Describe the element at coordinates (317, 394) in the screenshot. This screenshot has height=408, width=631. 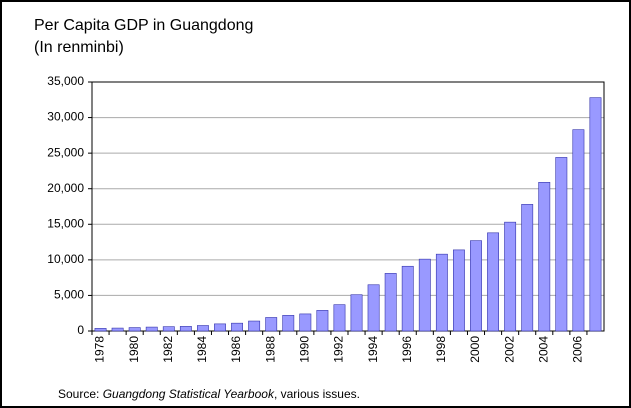
I see `source-suffix: , various issues.` at that location.